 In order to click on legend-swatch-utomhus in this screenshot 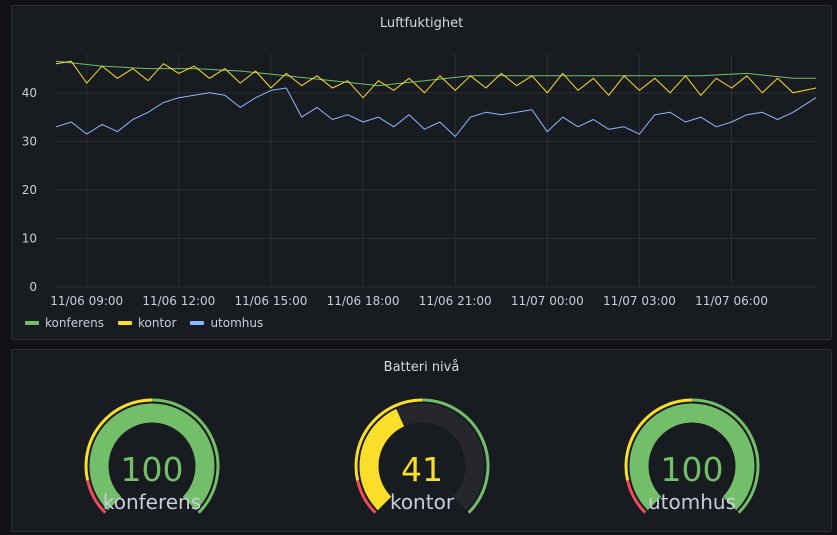, I will do `click(197, 323)`.